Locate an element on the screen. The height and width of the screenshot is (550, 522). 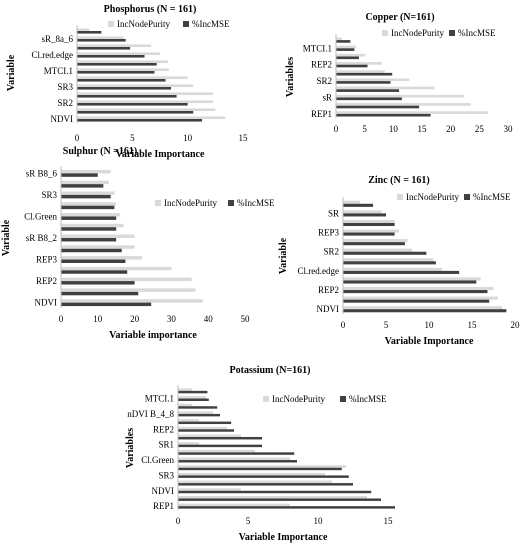
category-label: Cl.red.edge is located at coordinates (52, 55).